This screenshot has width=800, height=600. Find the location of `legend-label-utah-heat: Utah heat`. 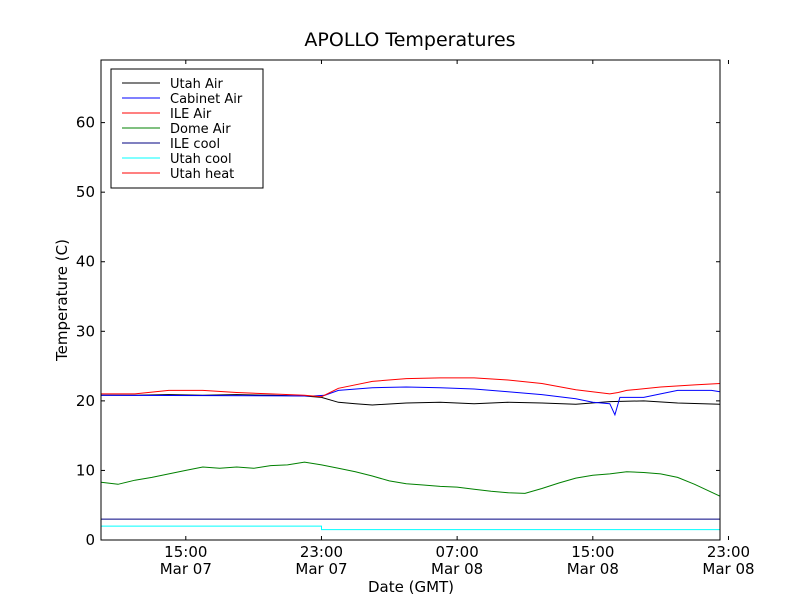

legend-label-utah-heat: Utah heat is located at coordinates (202, 174).